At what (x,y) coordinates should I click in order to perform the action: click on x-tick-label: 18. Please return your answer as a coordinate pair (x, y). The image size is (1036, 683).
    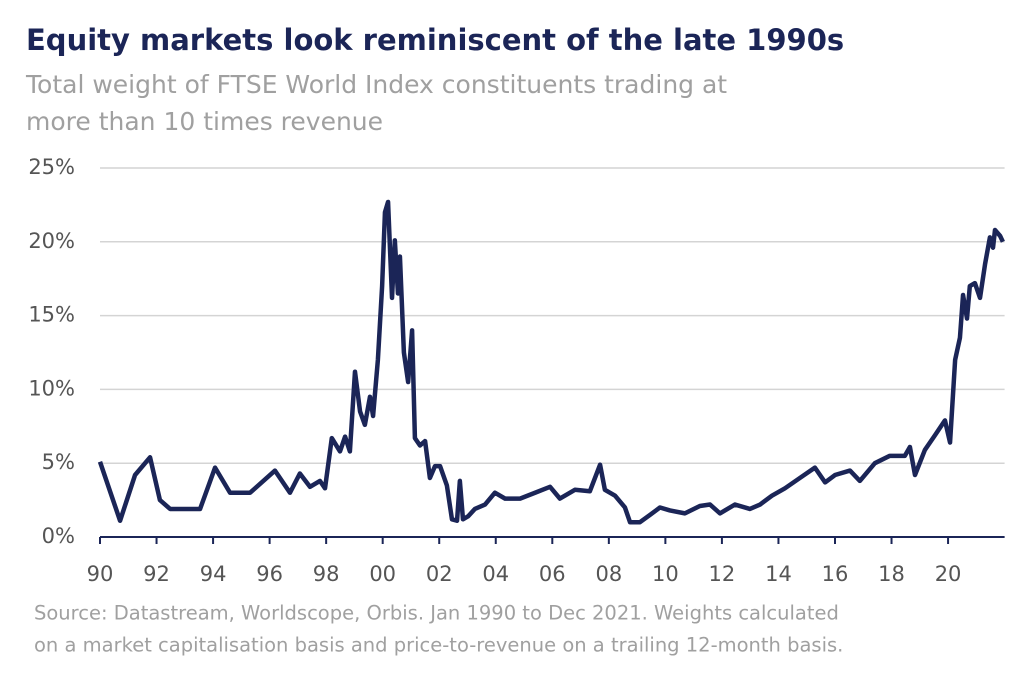
    Looking at the image, I should click on (891, 574).